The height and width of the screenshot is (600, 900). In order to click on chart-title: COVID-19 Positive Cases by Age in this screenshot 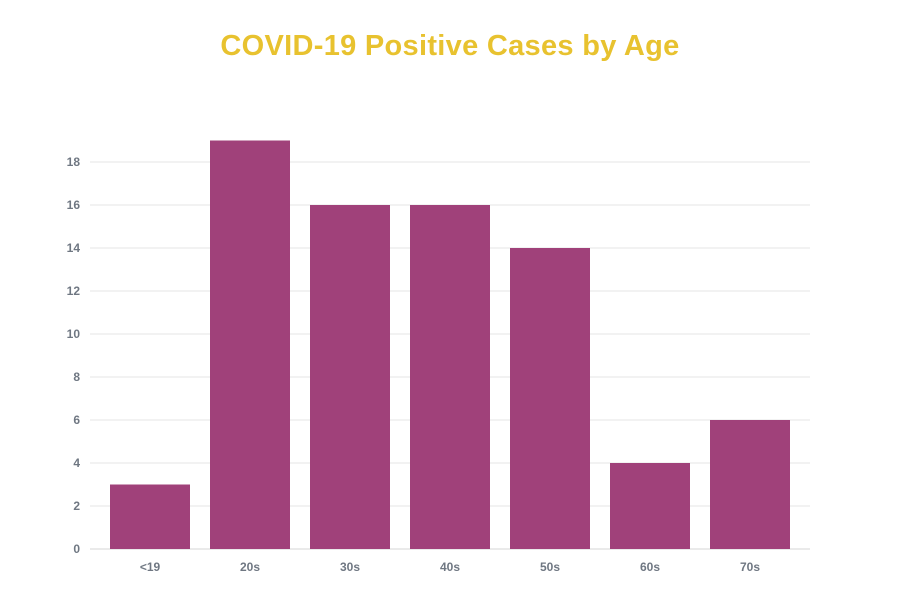, I will do `click(450, 46)`.